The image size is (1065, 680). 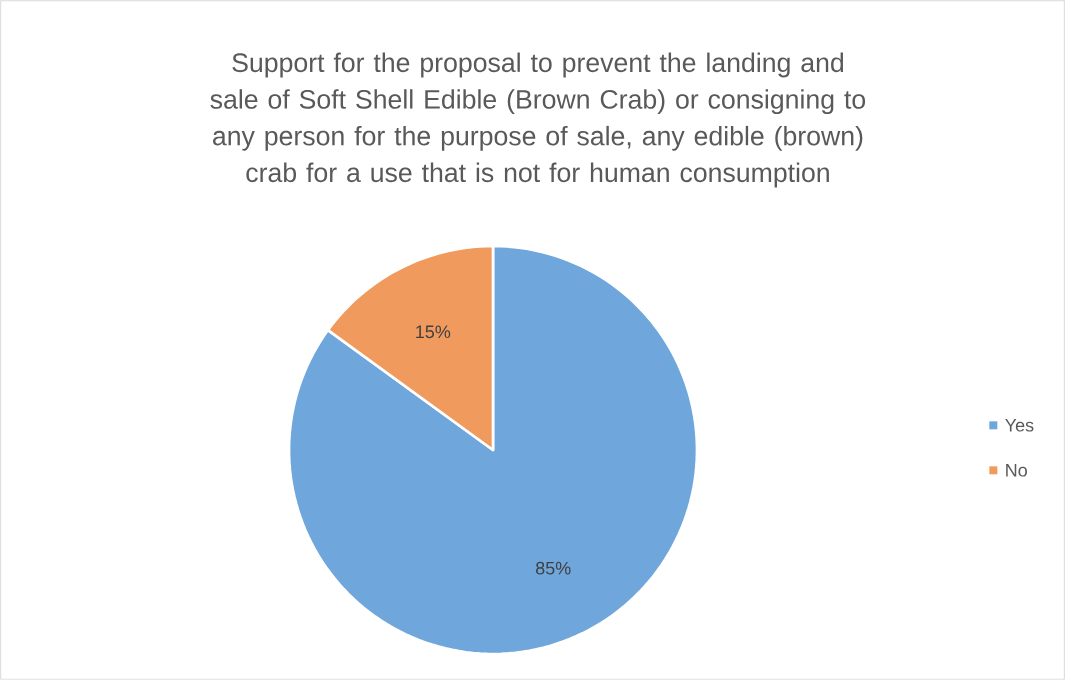 What do you see at coordinates (538, 120) in the screenshot?
I see `chart-title: Support for the proposal to prevent the landing and sale of Soft Shell Edible (Brown Crab) or consigning to any person for the purpose of sale, any edible (brown) crab for a use that is not for human consumption` at bounding box center [538, 120].